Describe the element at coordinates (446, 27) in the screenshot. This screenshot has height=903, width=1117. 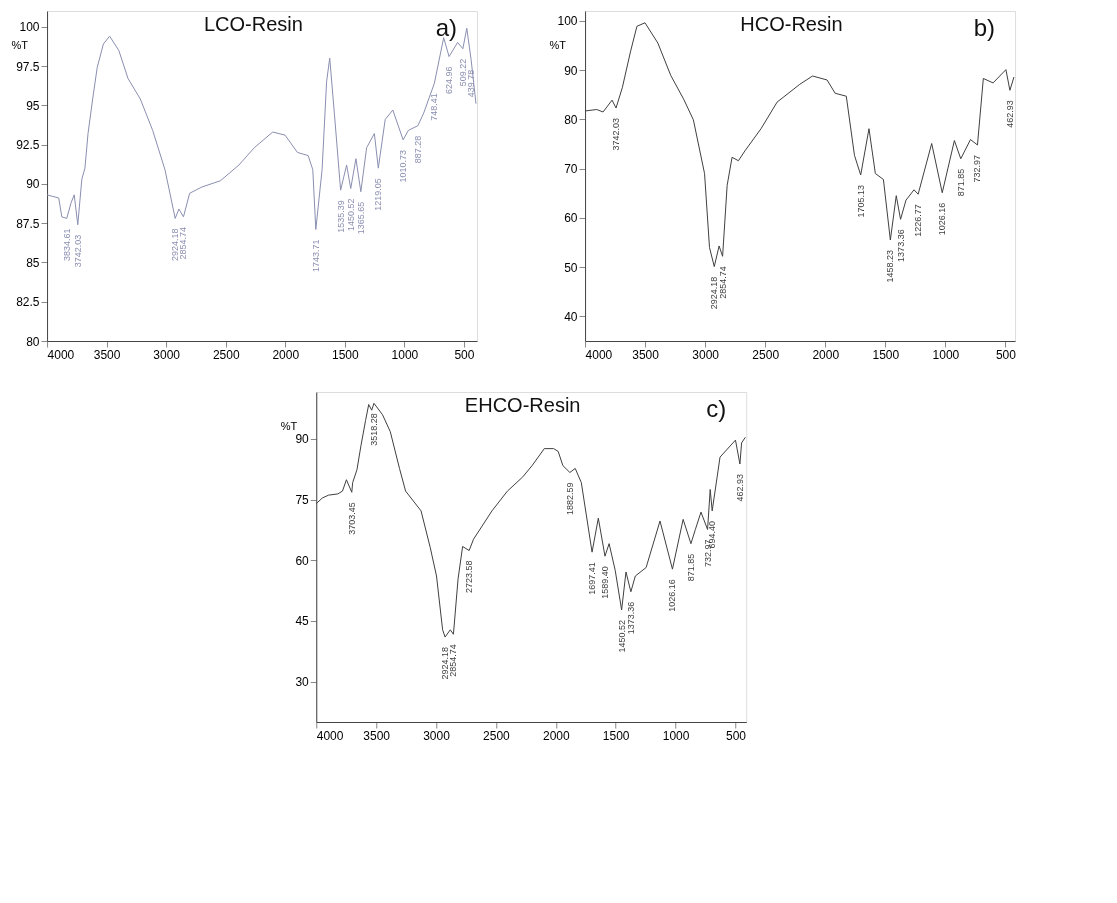
I see `annotation: a)` at that location.